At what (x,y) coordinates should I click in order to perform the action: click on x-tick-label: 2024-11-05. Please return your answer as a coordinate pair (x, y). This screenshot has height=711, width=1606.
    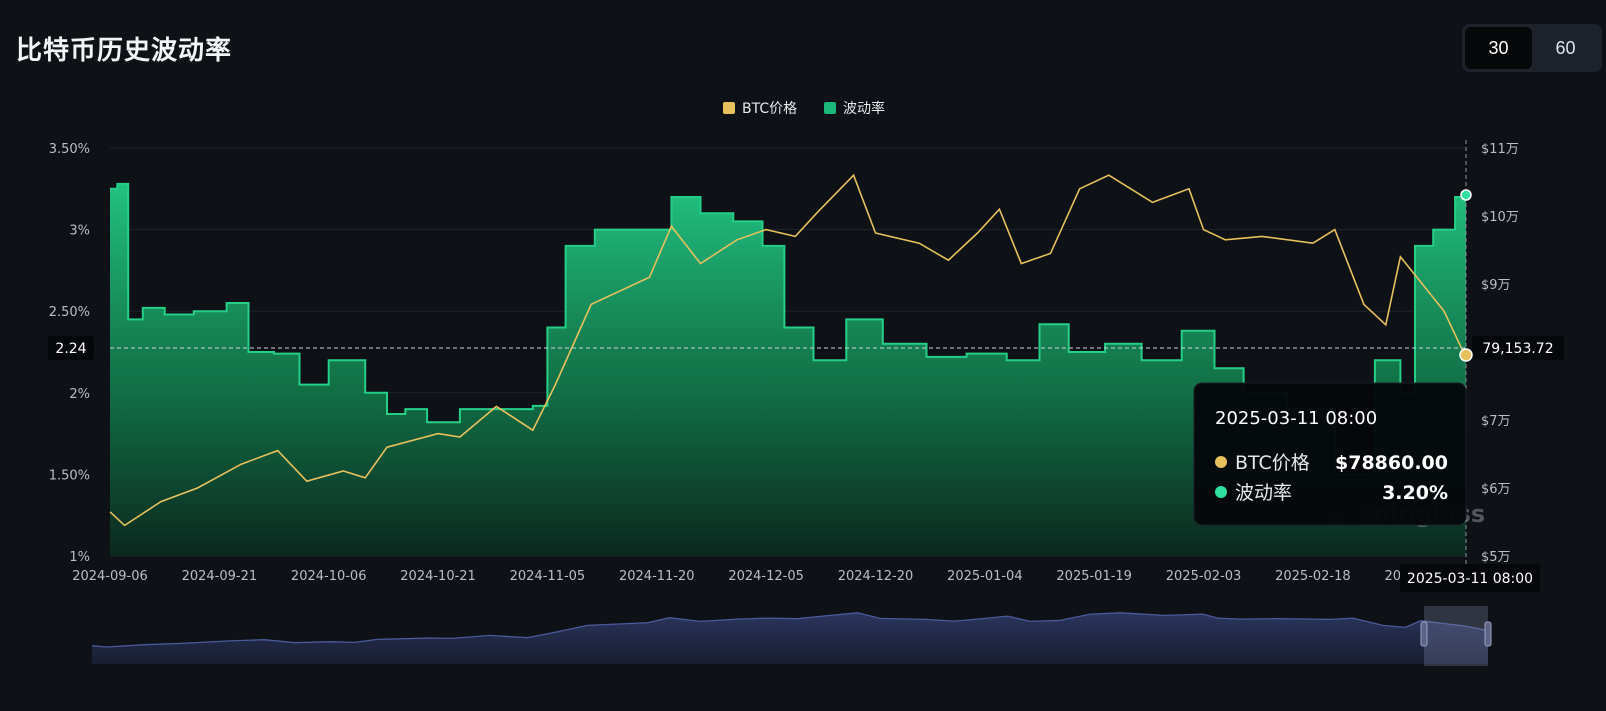
    Looking at the image, I should click on (548, 576).